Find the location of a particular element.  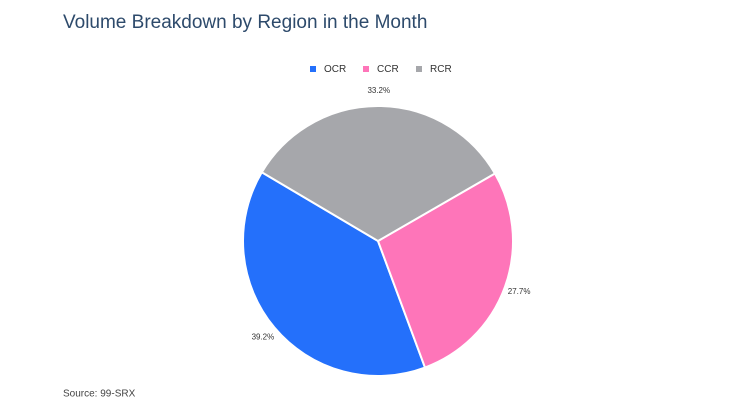

legend-label: OCR is located at coordinates (335, 69).